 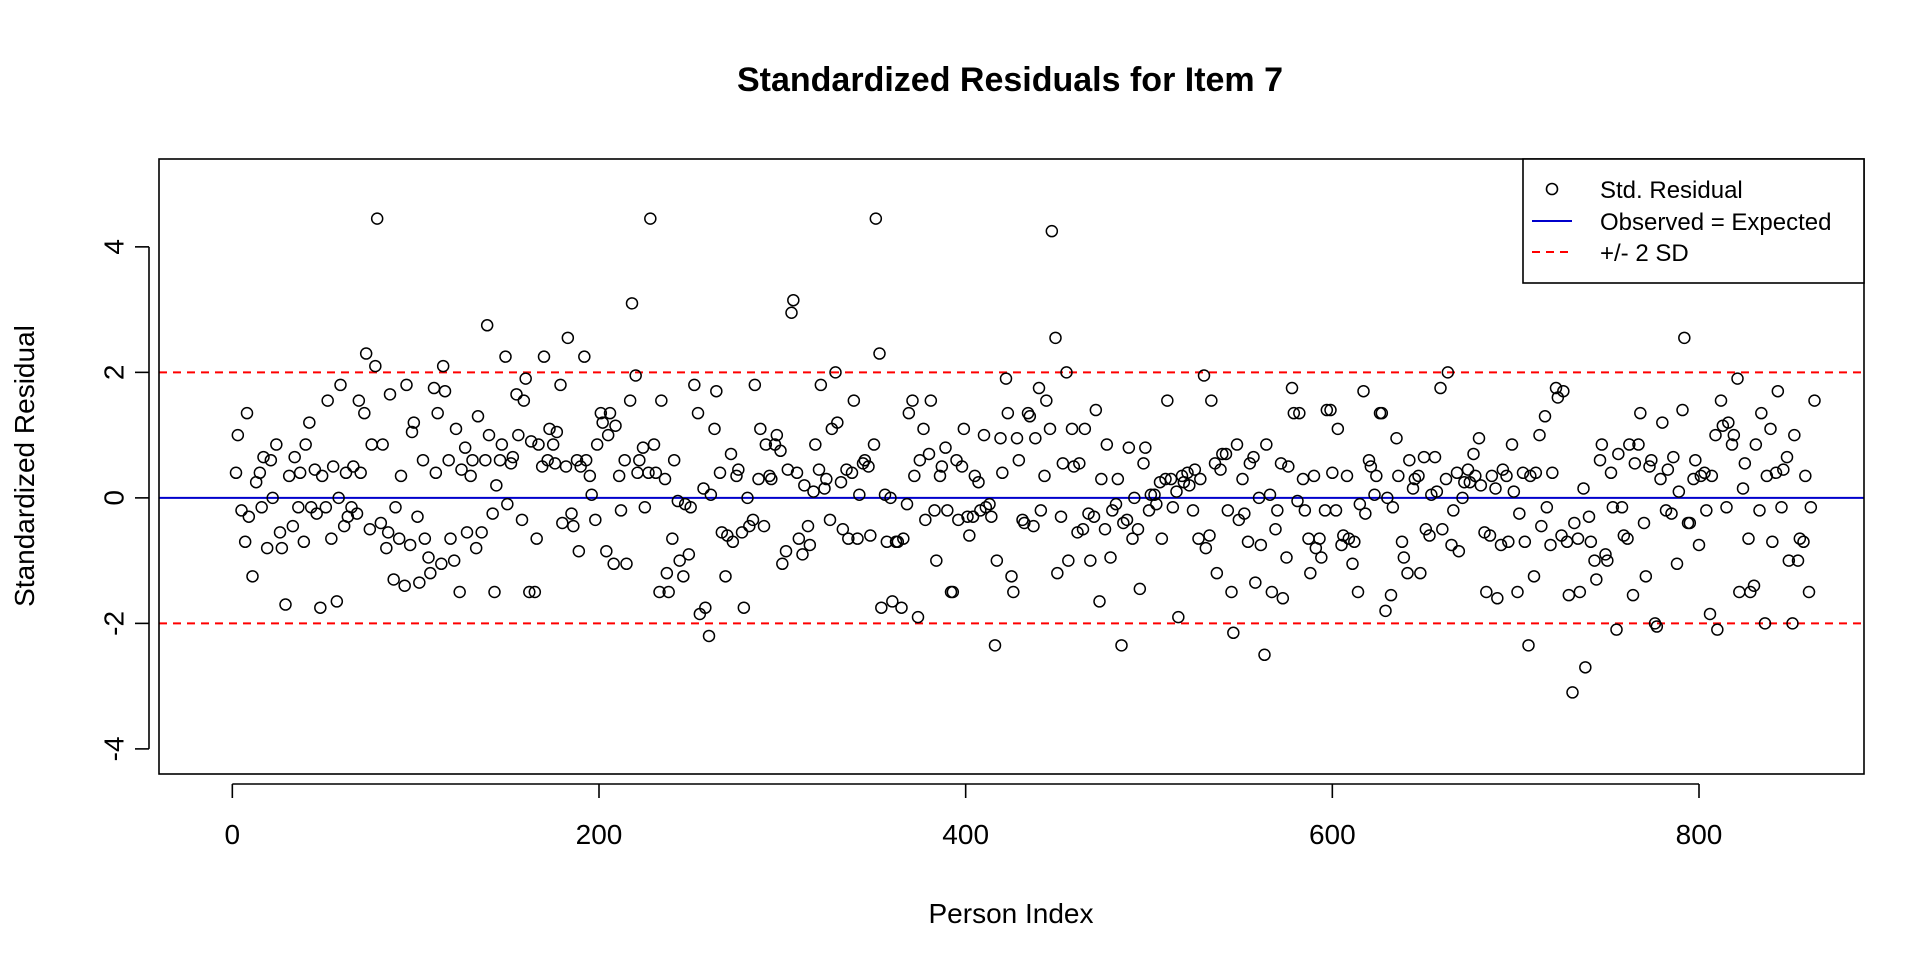 I want to click on legend-marker-point, so click(x=1552, y=189).